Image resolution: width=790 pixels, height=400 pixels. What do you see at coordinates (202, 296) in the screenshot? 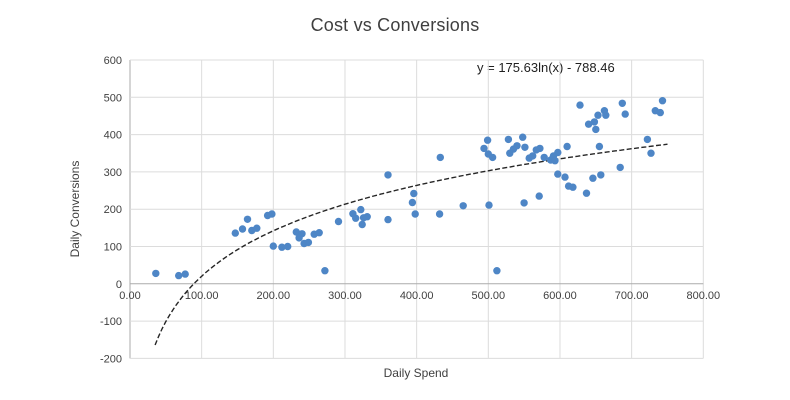
I see `x-tick-label: 100.00` at bounding box center [202, 296].